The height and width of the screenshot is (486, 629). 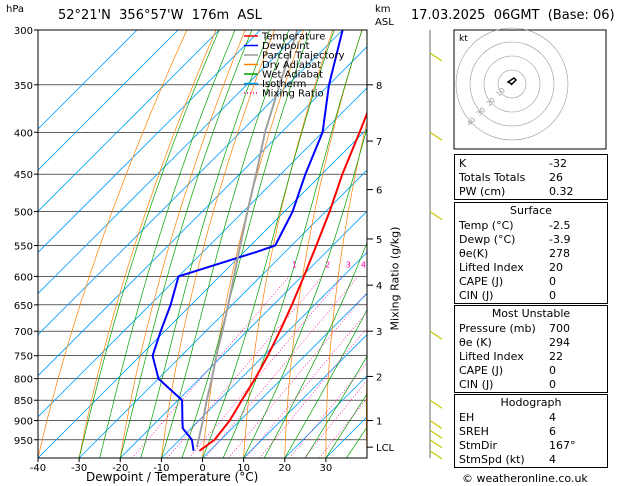 I want to click on most-unstable-title: Most Unstable, so click(x=531, y=313).